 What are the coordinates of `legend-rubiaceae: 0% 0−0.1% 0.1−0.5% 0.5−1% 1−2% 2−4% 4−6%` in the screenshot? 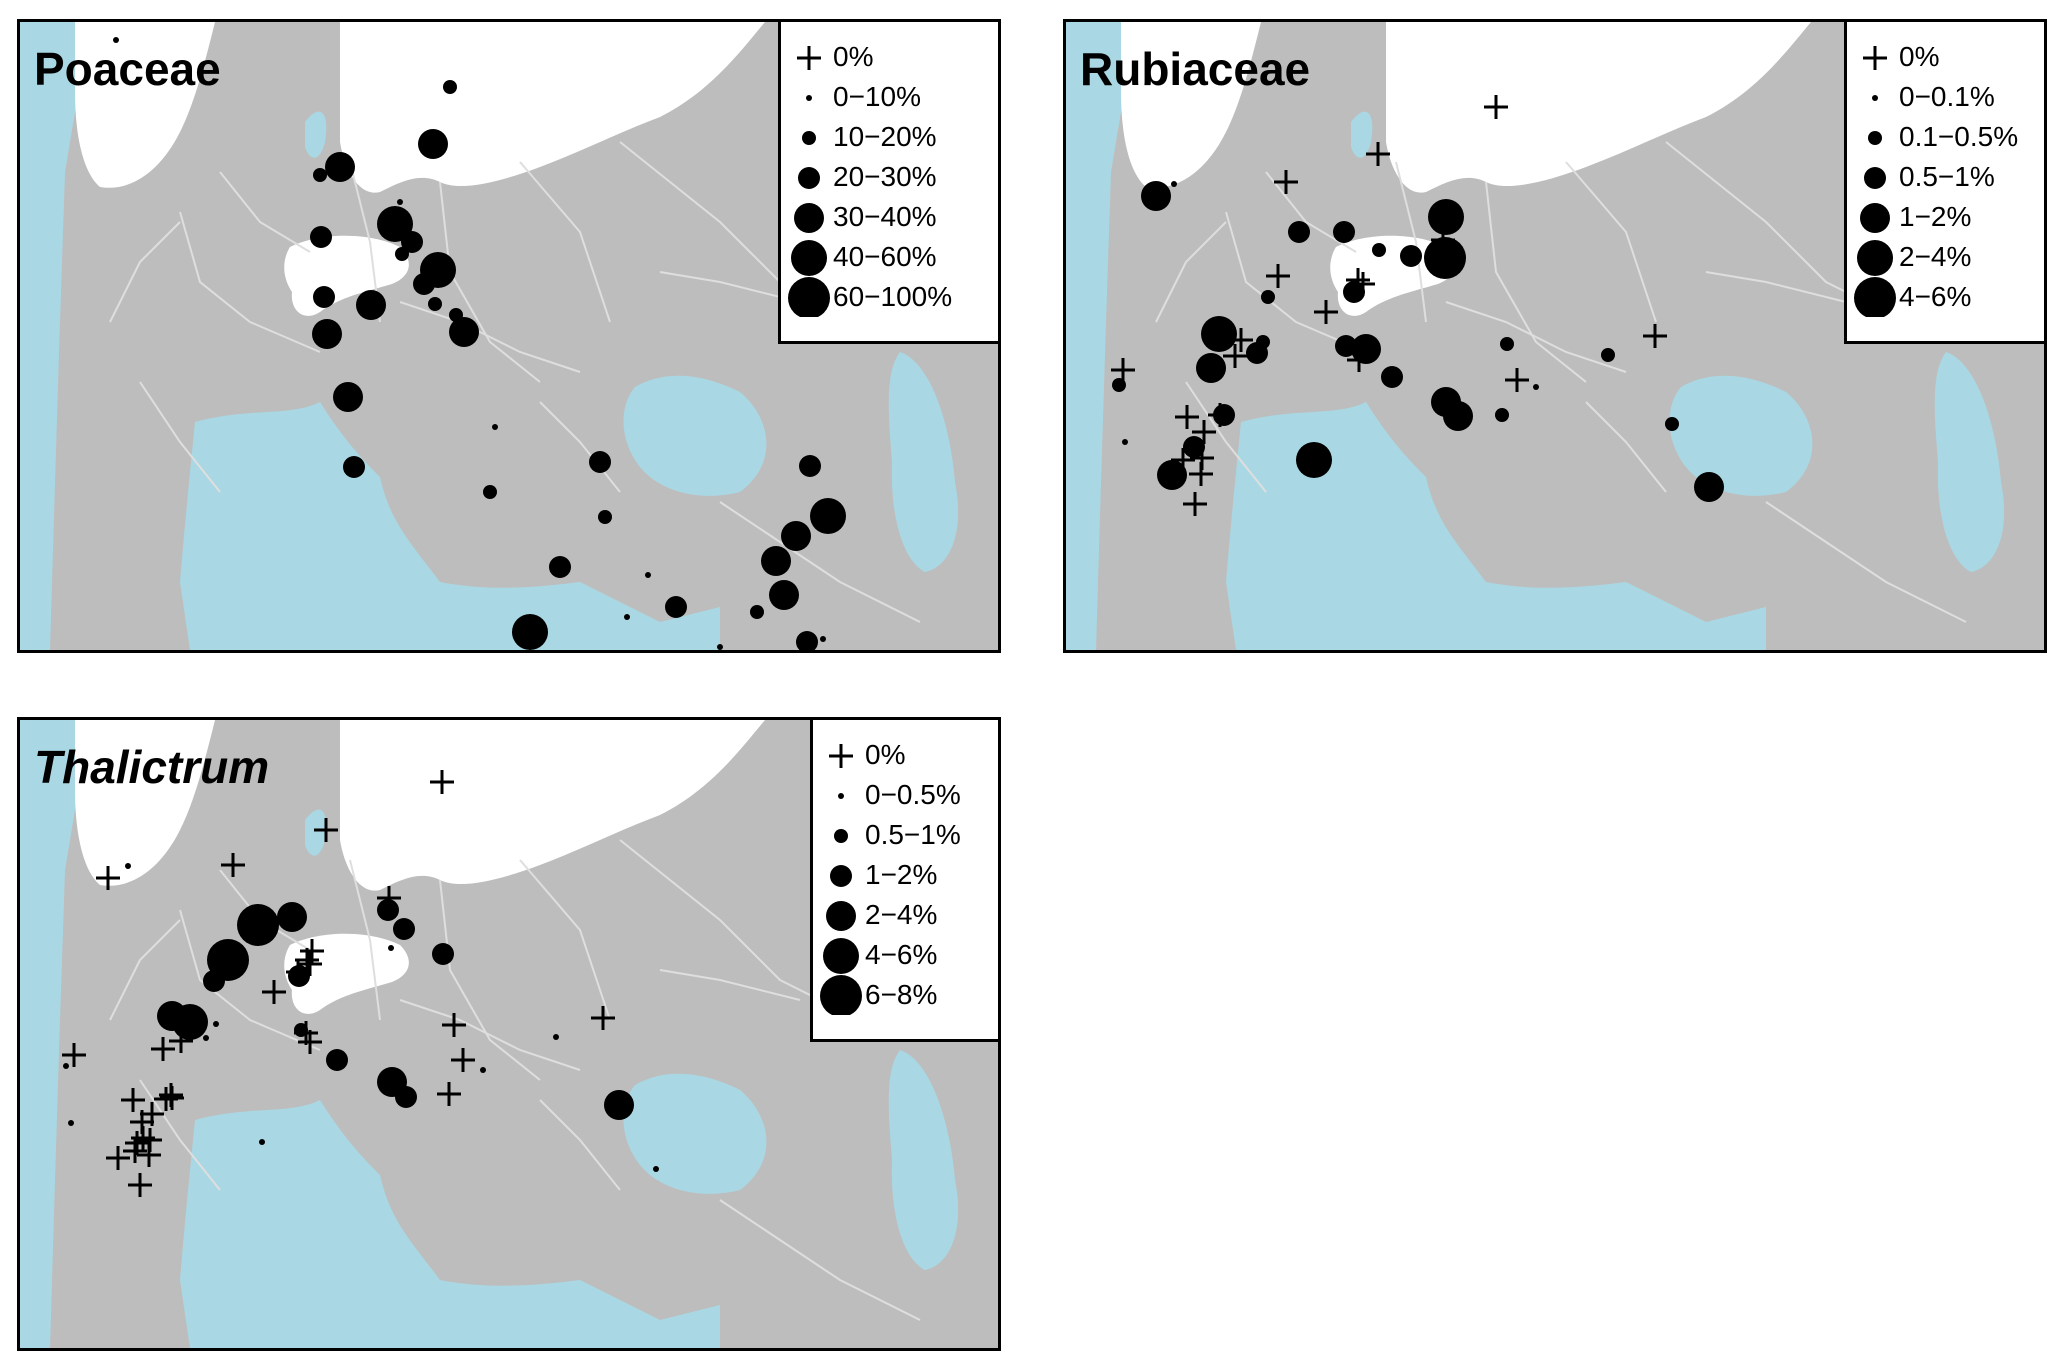 It's located at (1944, 183).